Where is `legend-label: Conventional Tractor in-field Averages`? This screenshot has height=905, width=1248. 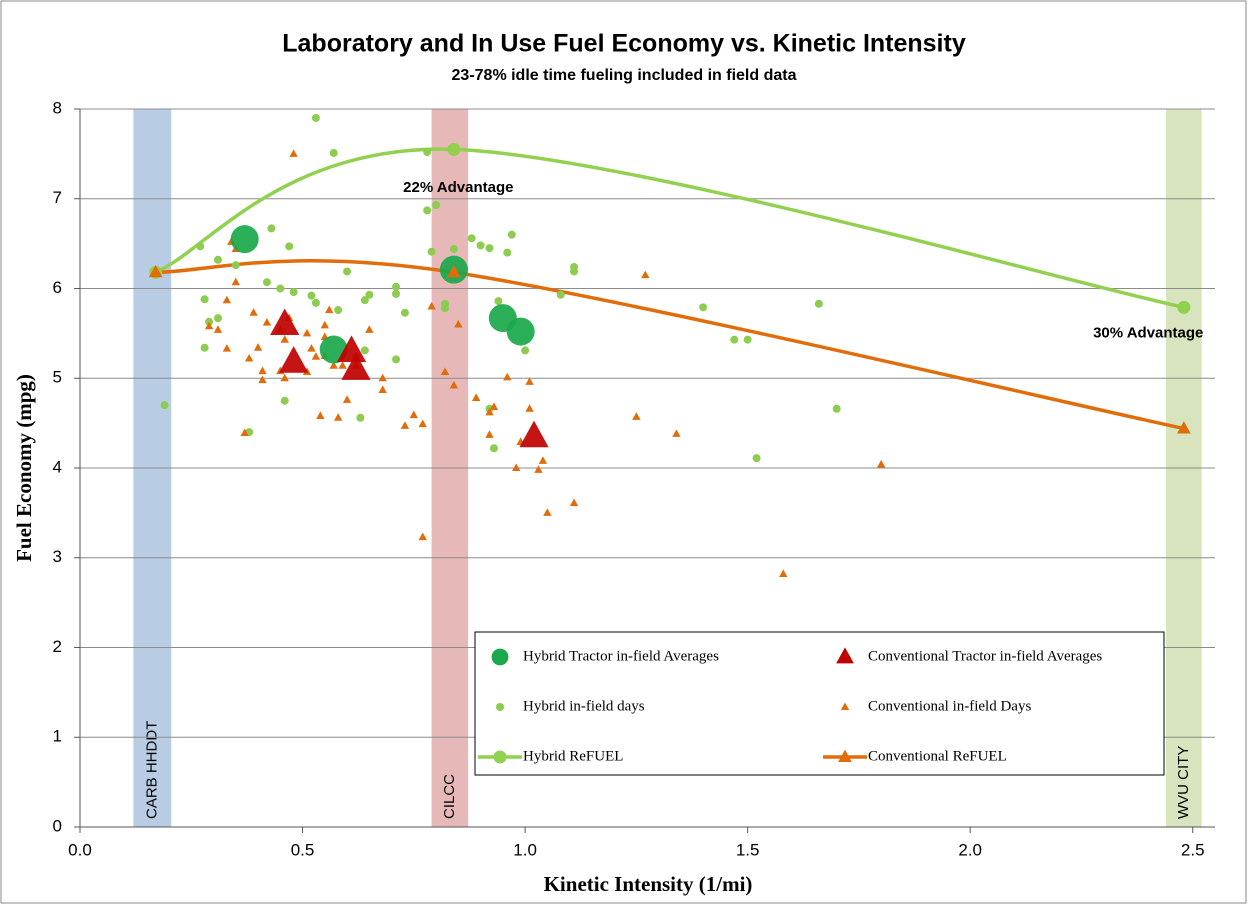
legend-label: Conventional Tractor in-field Averages is located at coordinates (985, 656).